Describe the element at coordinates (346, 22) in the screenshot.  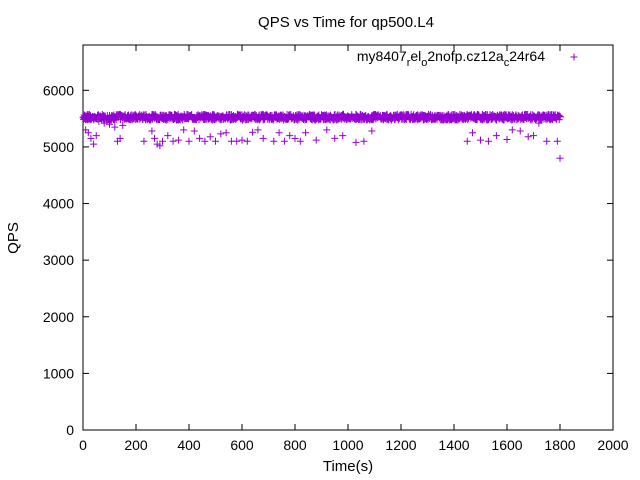
I see `chart-title: QPS vs Time for qp500.L4` at that location.